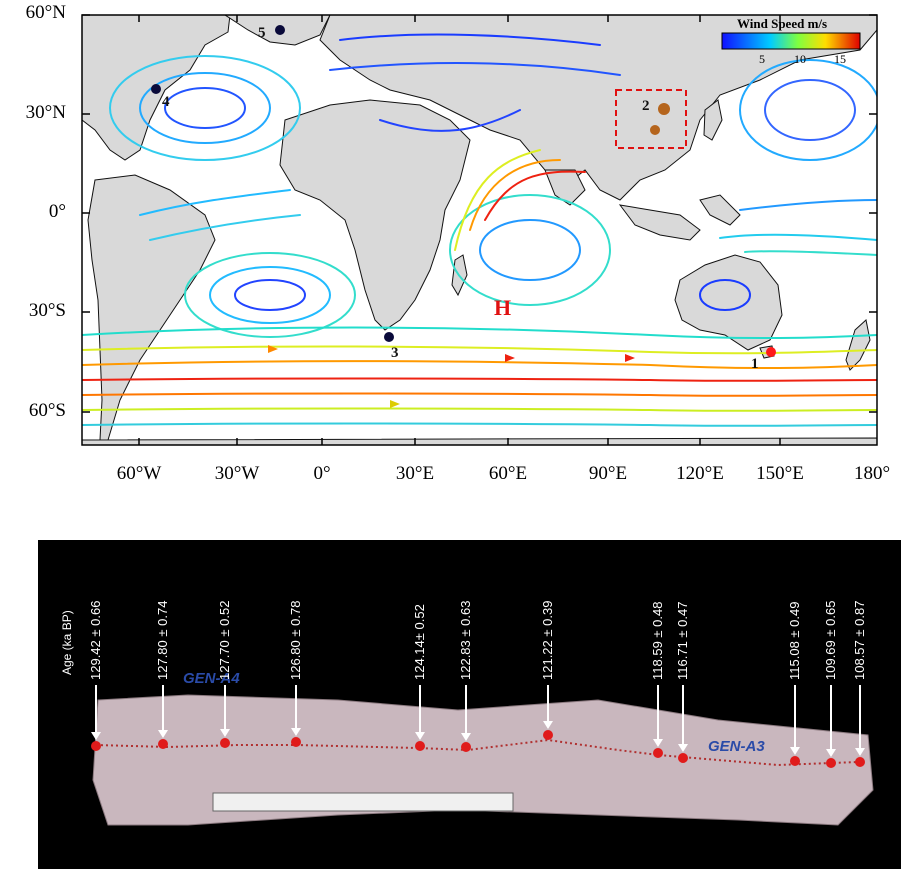  What do you see at coordinates (713, 120) in the screenshot?
I see `japan` at bounding box center [713, 120].